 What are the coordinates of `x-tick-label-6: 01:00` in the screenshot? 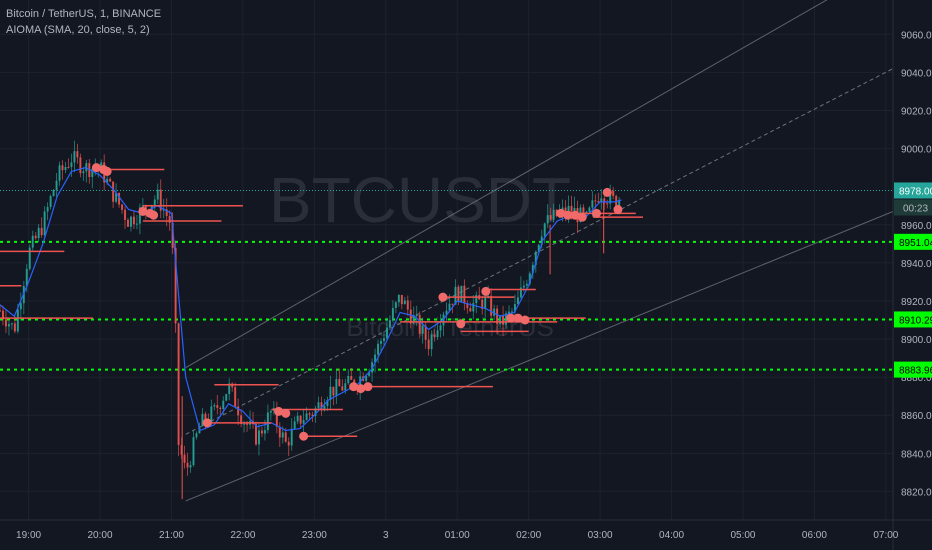 It's located at (457, 535).